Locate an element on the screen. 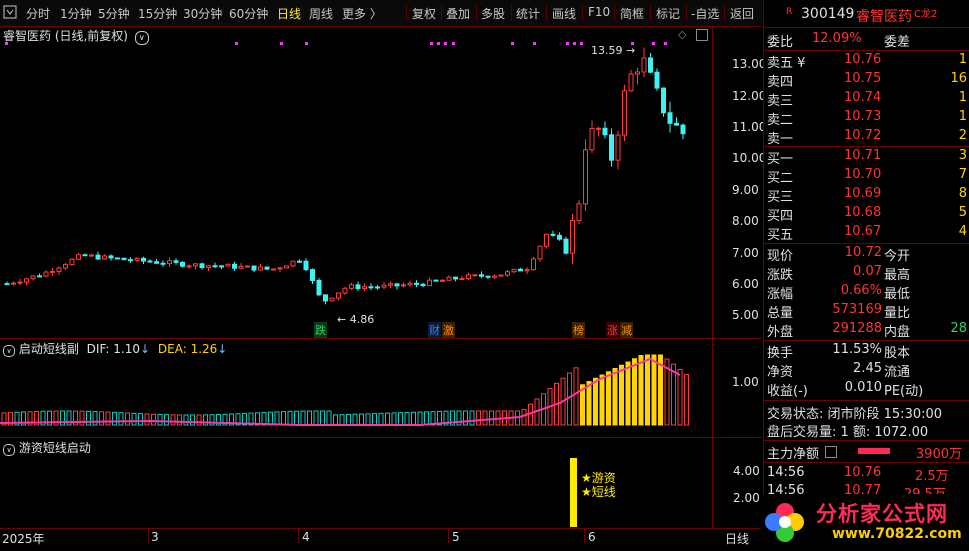  tab-15min: 15分钟 is located at coordinates (158, 14).